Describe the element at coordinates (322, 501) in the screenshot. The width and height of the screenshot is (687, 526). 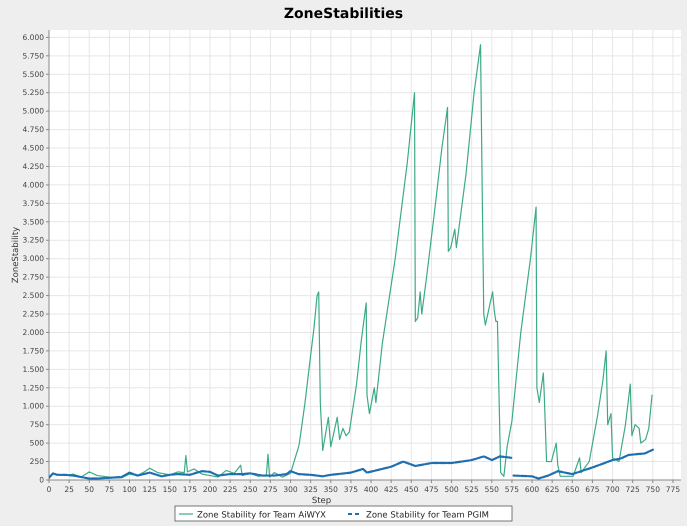
I see `x-axis-title: Step` at that location.